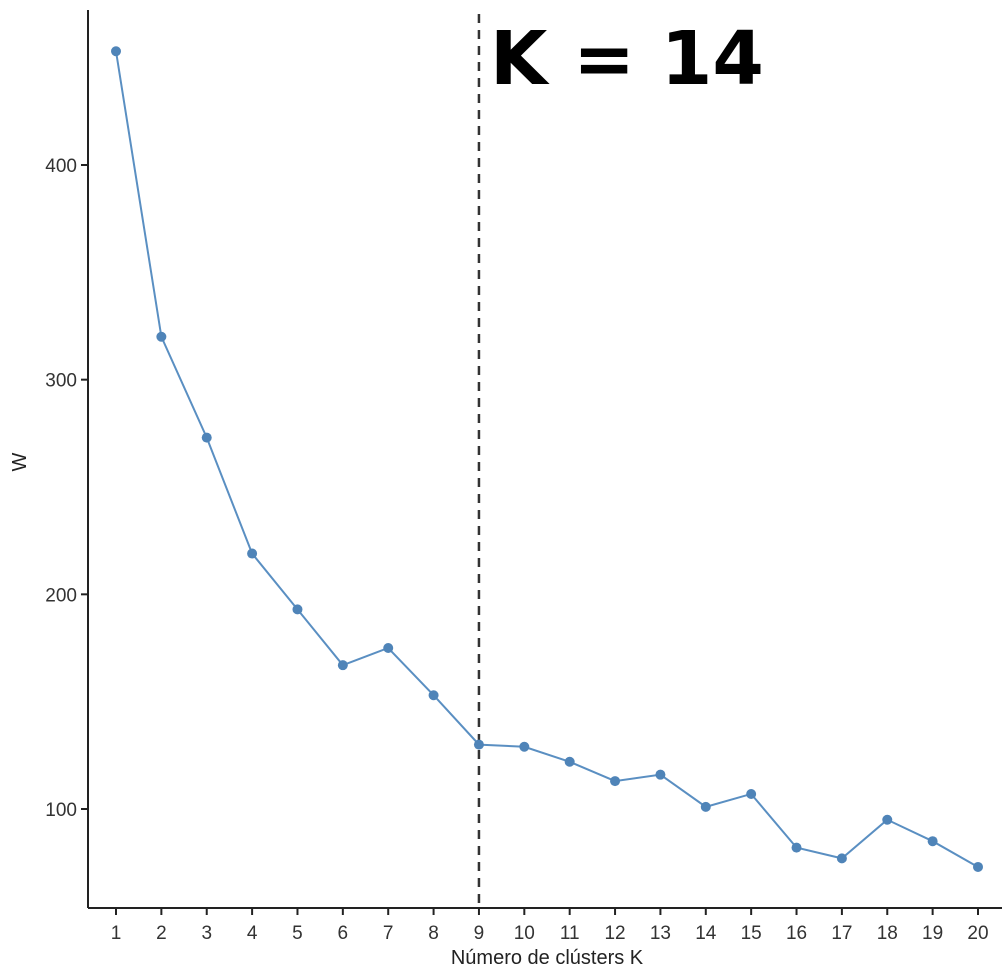  Describe the element at coordinates (706, 933) in the screenshot. I see `x-tick-label: 14` at that location.